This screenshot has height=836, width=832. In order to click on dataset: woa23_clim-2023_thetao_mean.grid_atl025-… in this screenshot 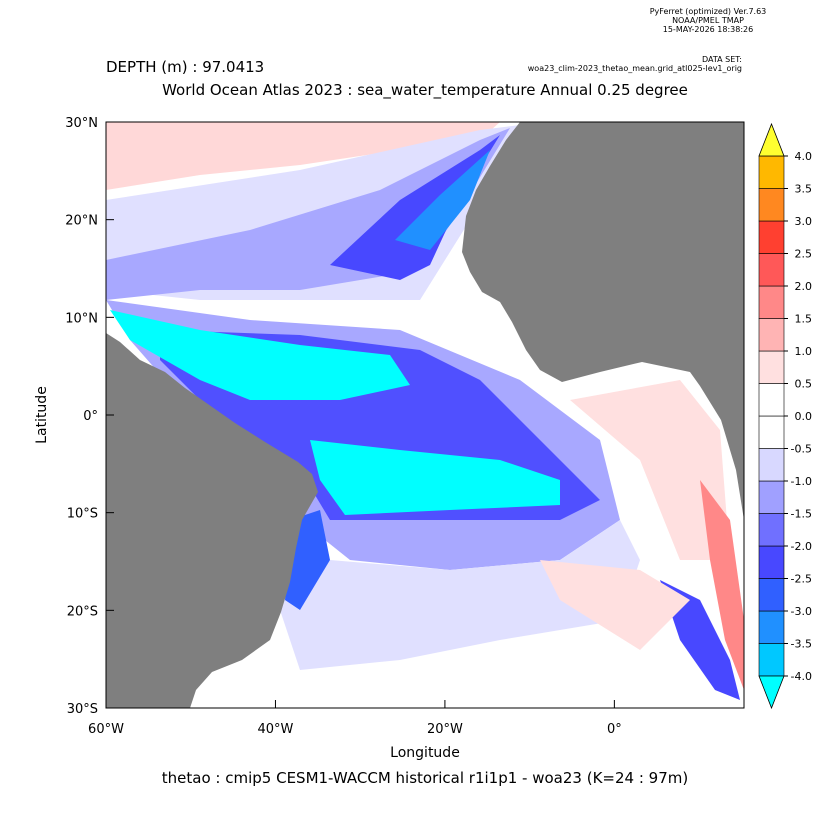, I will do `click(635, 68)`.